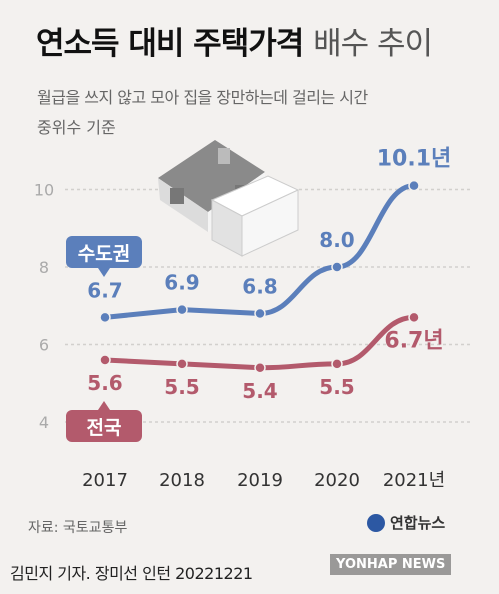  I want to click on chart-title: 연소득 대비 주택가격 배수 추이, so click(234, 40).